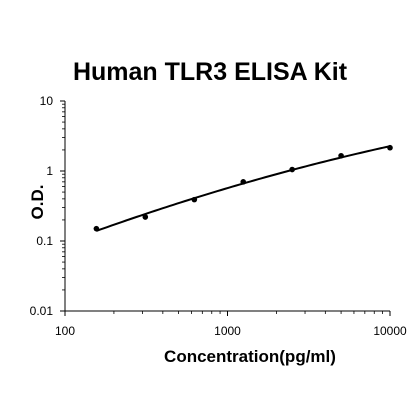 The width and height of the screenshot is (420, 420). What do you see at coordinates (44, 241) in the screenshot?
I see `y-tick-label: 0.1` at bounding box center [44, 241].